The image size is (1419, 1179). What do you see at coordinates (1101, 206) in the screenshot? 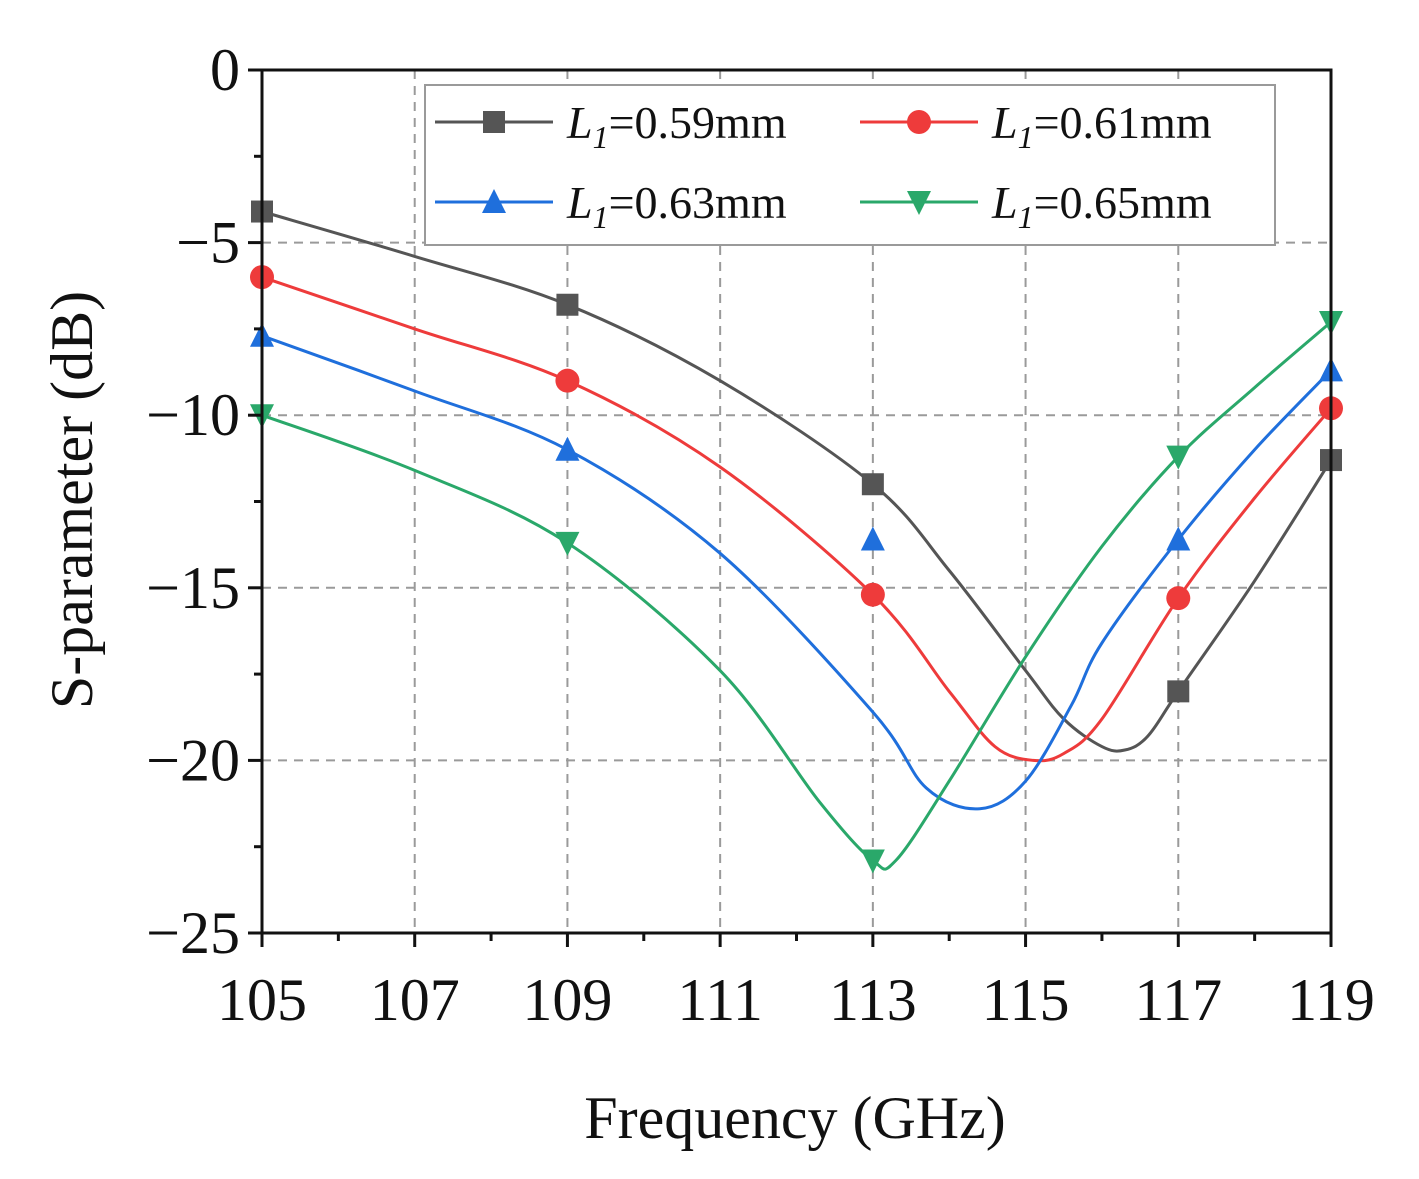
I see `legend-label: L1=0.65mm` at bounding box center [1101, 206].